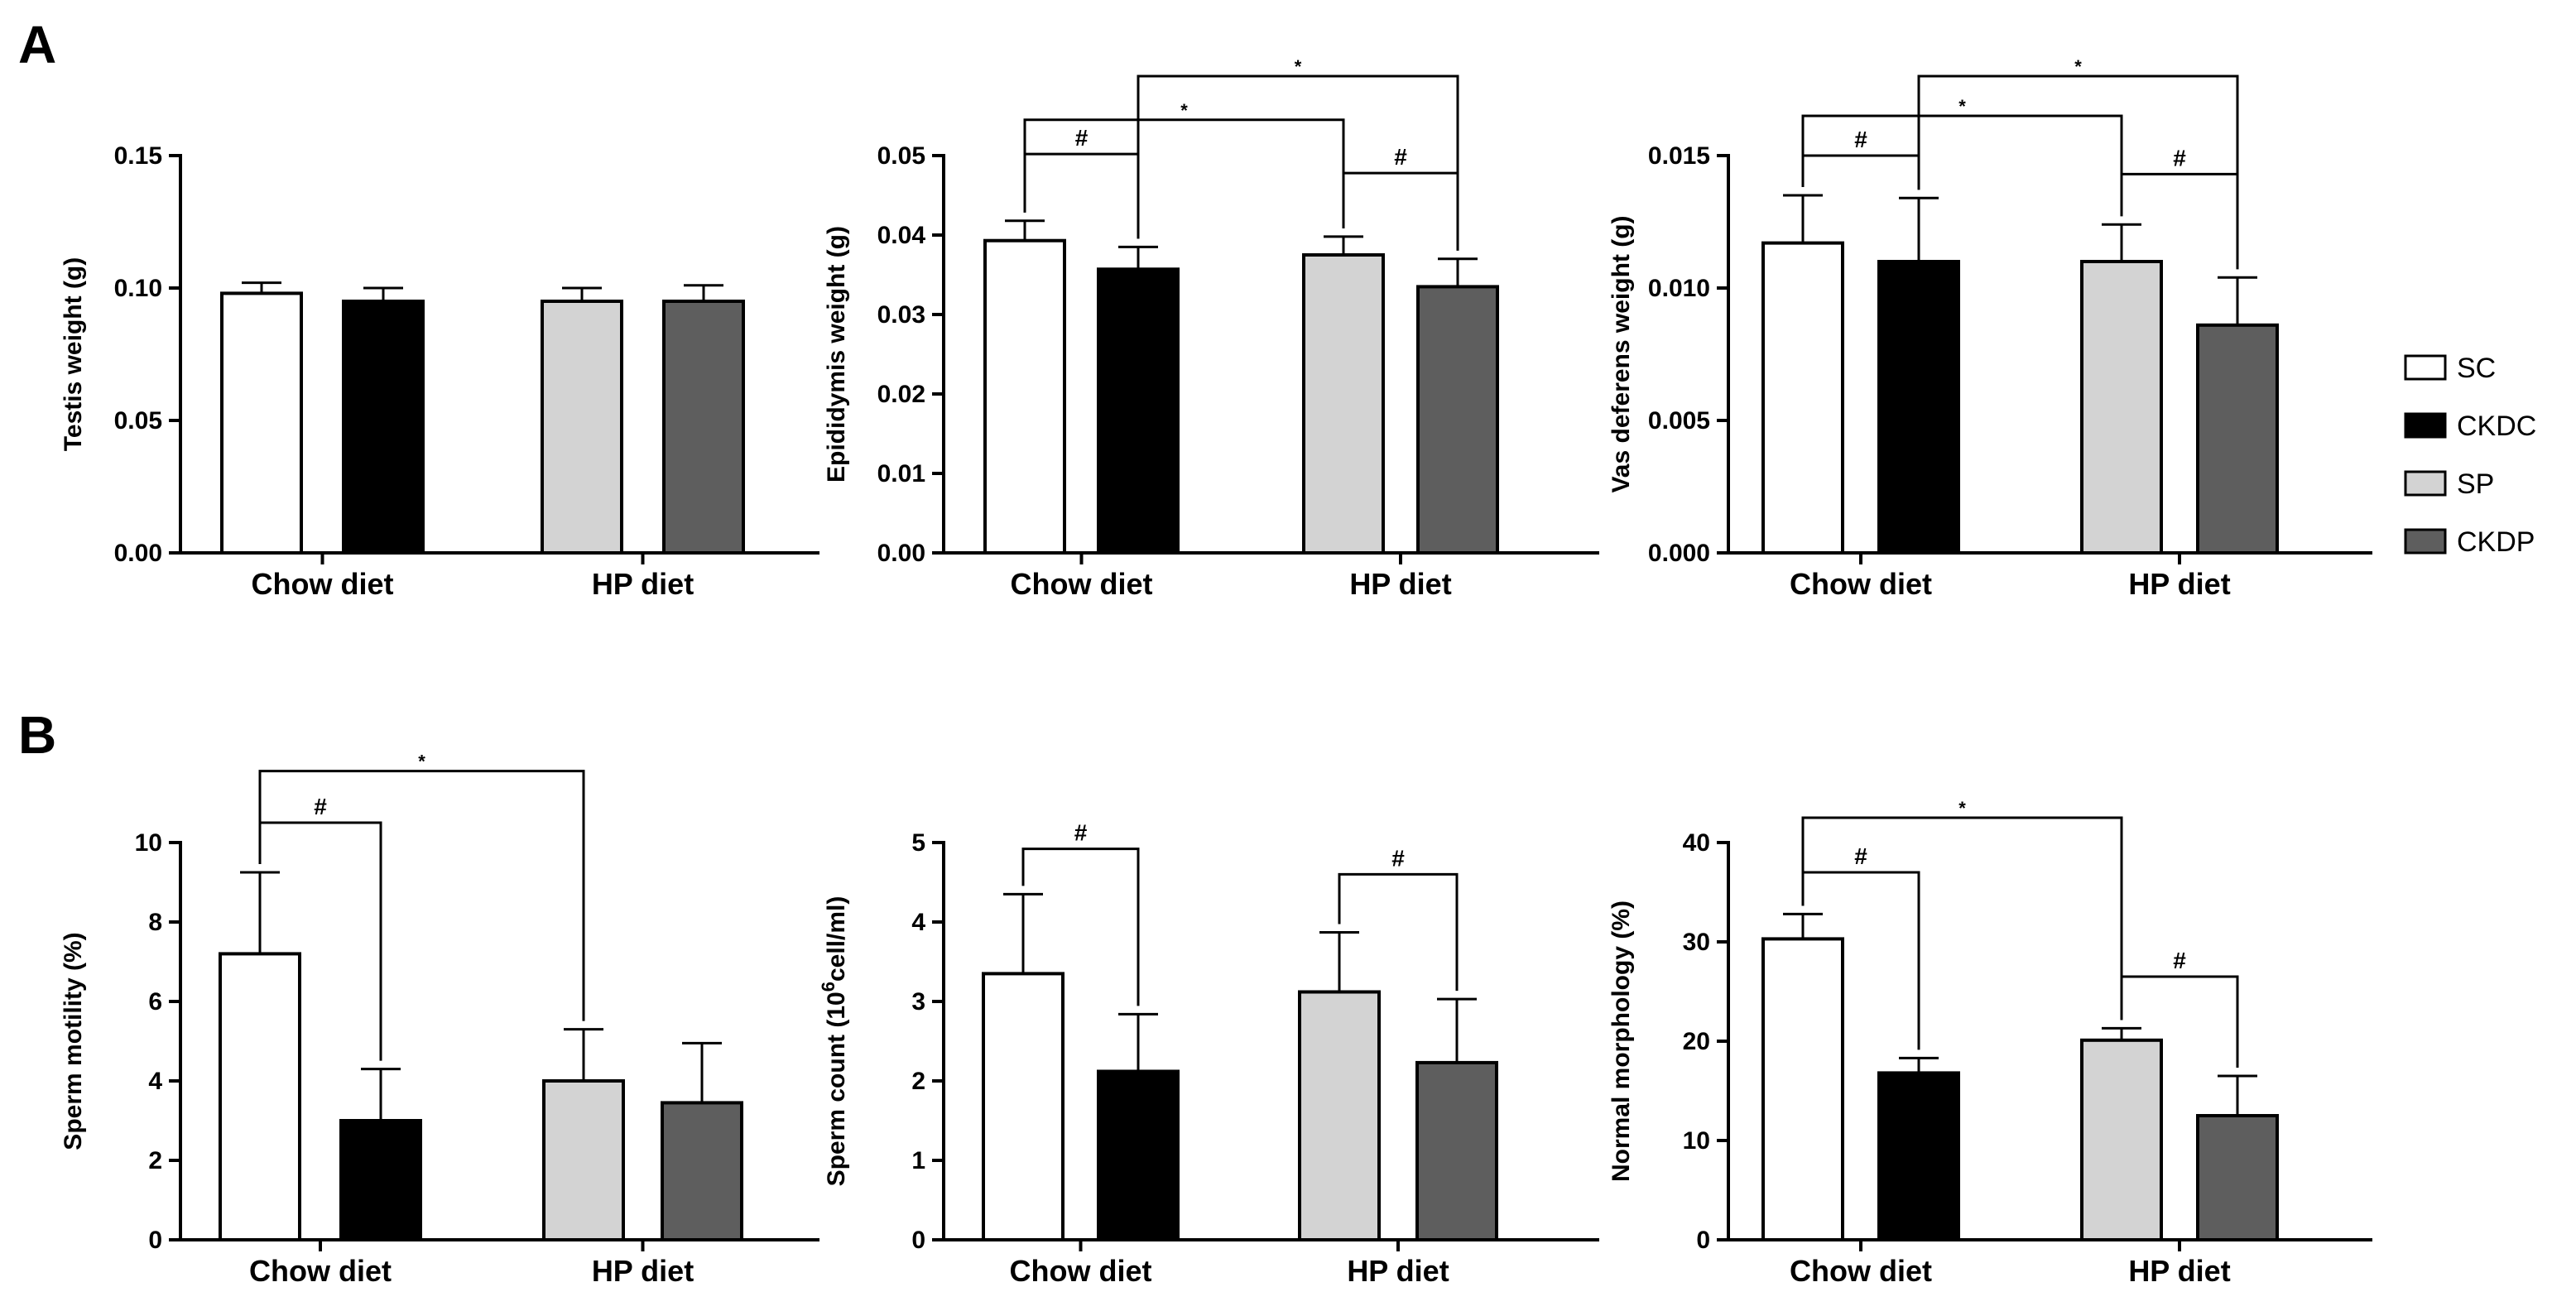 Image resolution: width=2576 pixels, height=1311 pixels. I want to click on y-axis-label: Sperm count (106cell/ml), so click(834, 1041).